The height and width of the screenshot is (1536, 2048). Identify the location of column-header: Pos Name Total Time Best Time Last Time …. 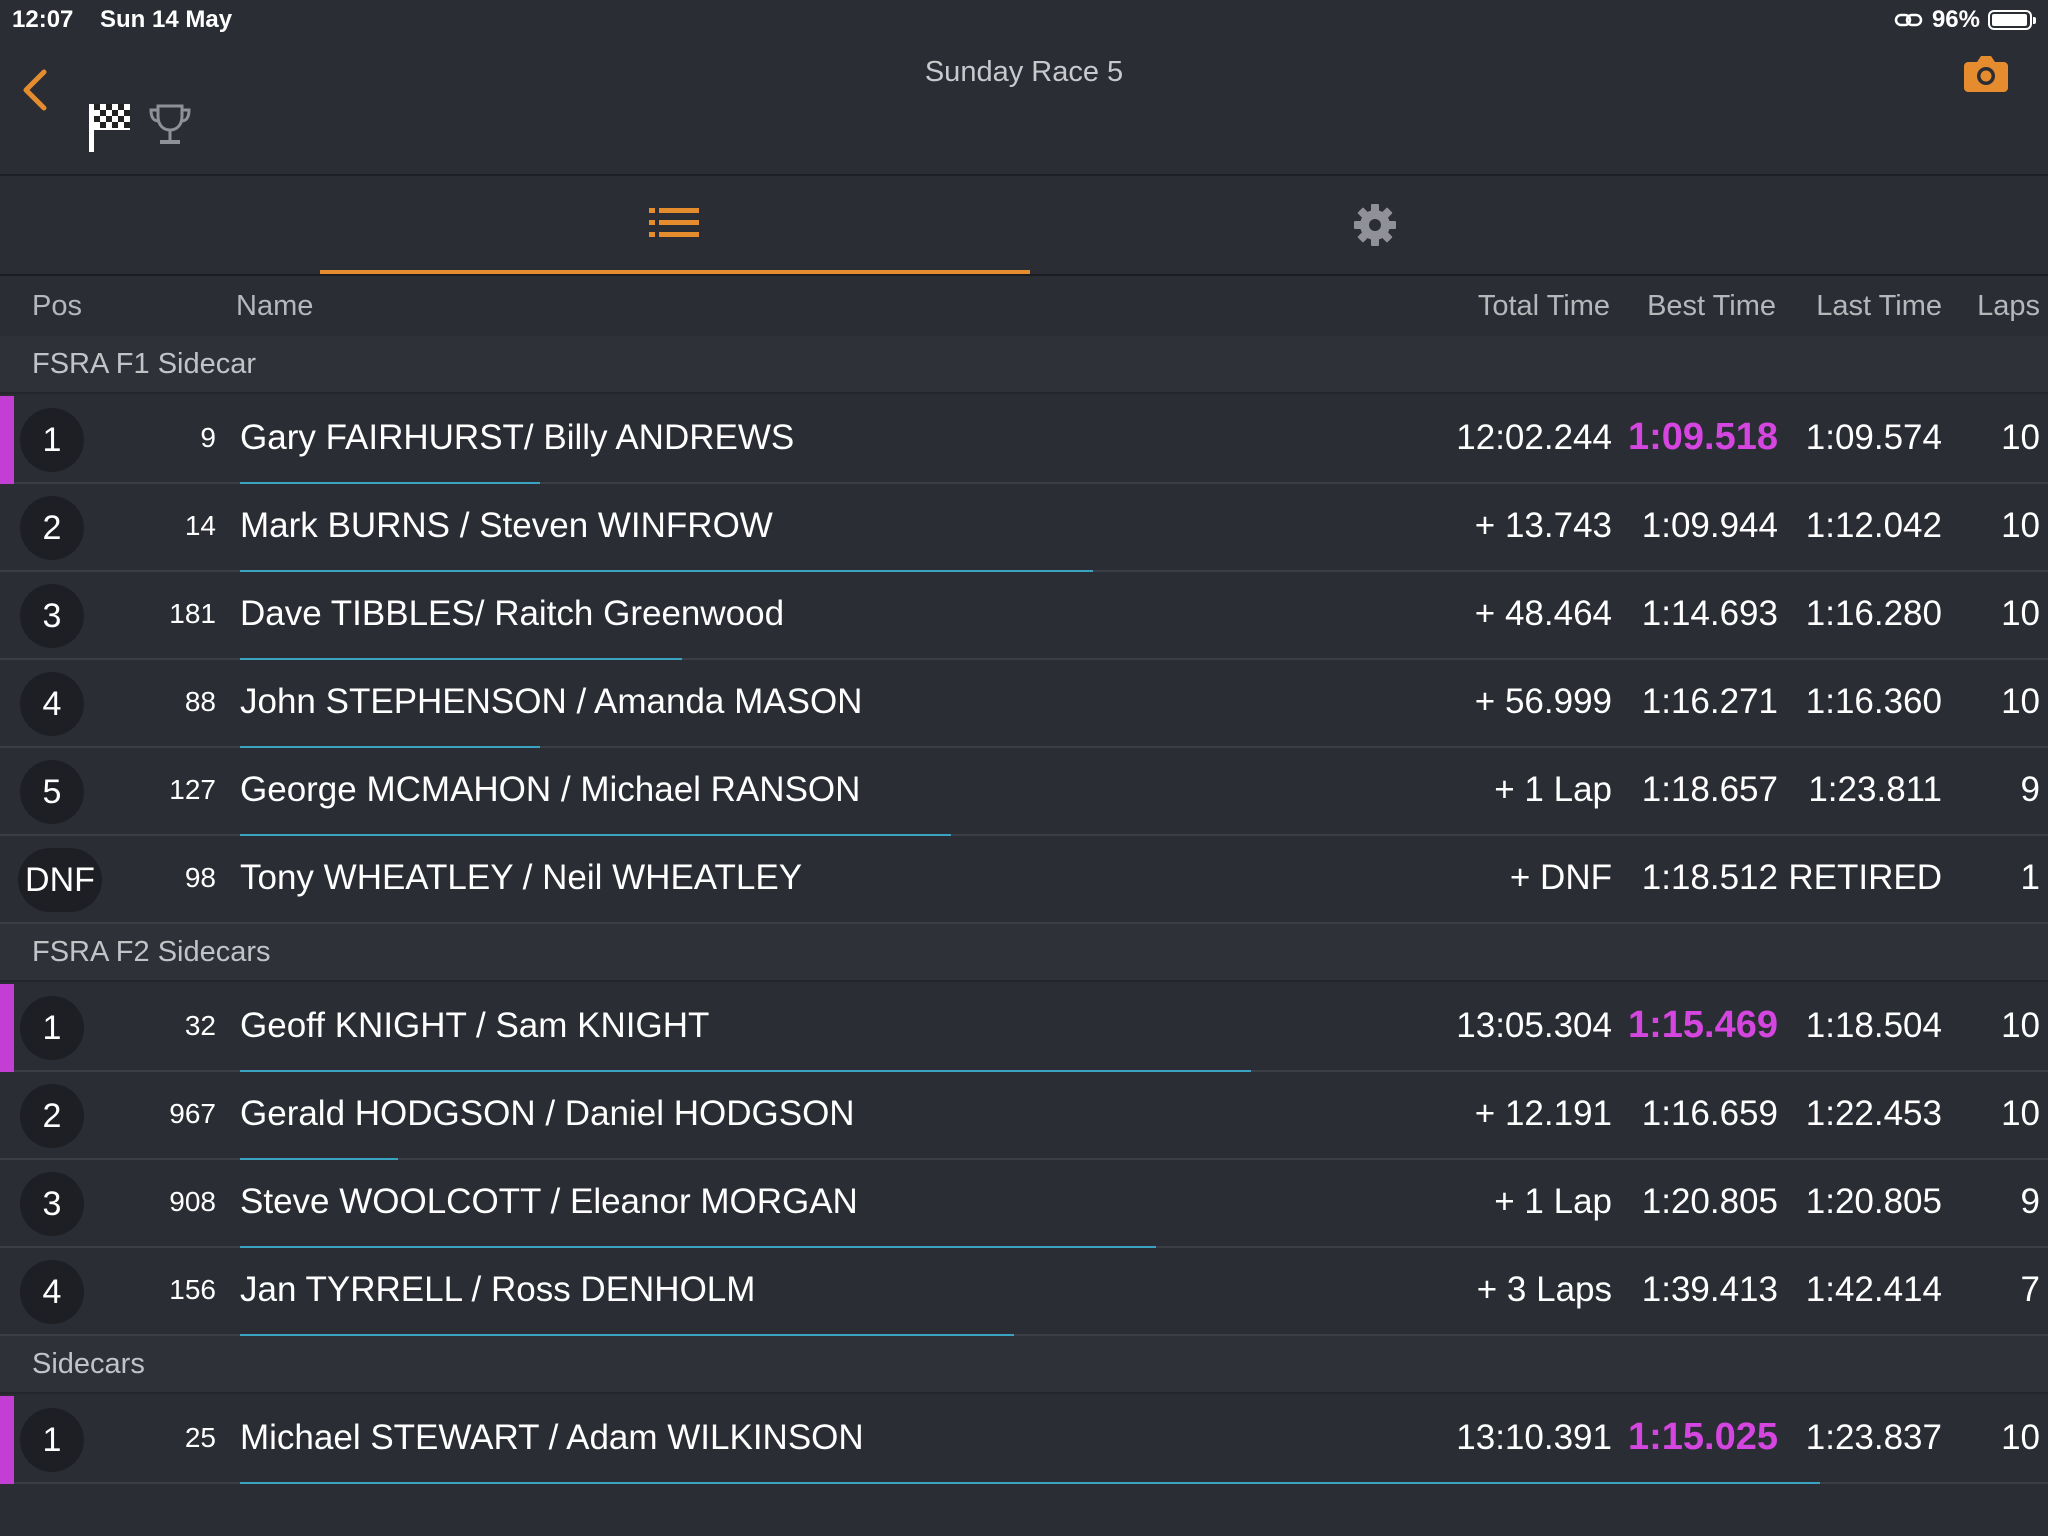
(1024, 307).